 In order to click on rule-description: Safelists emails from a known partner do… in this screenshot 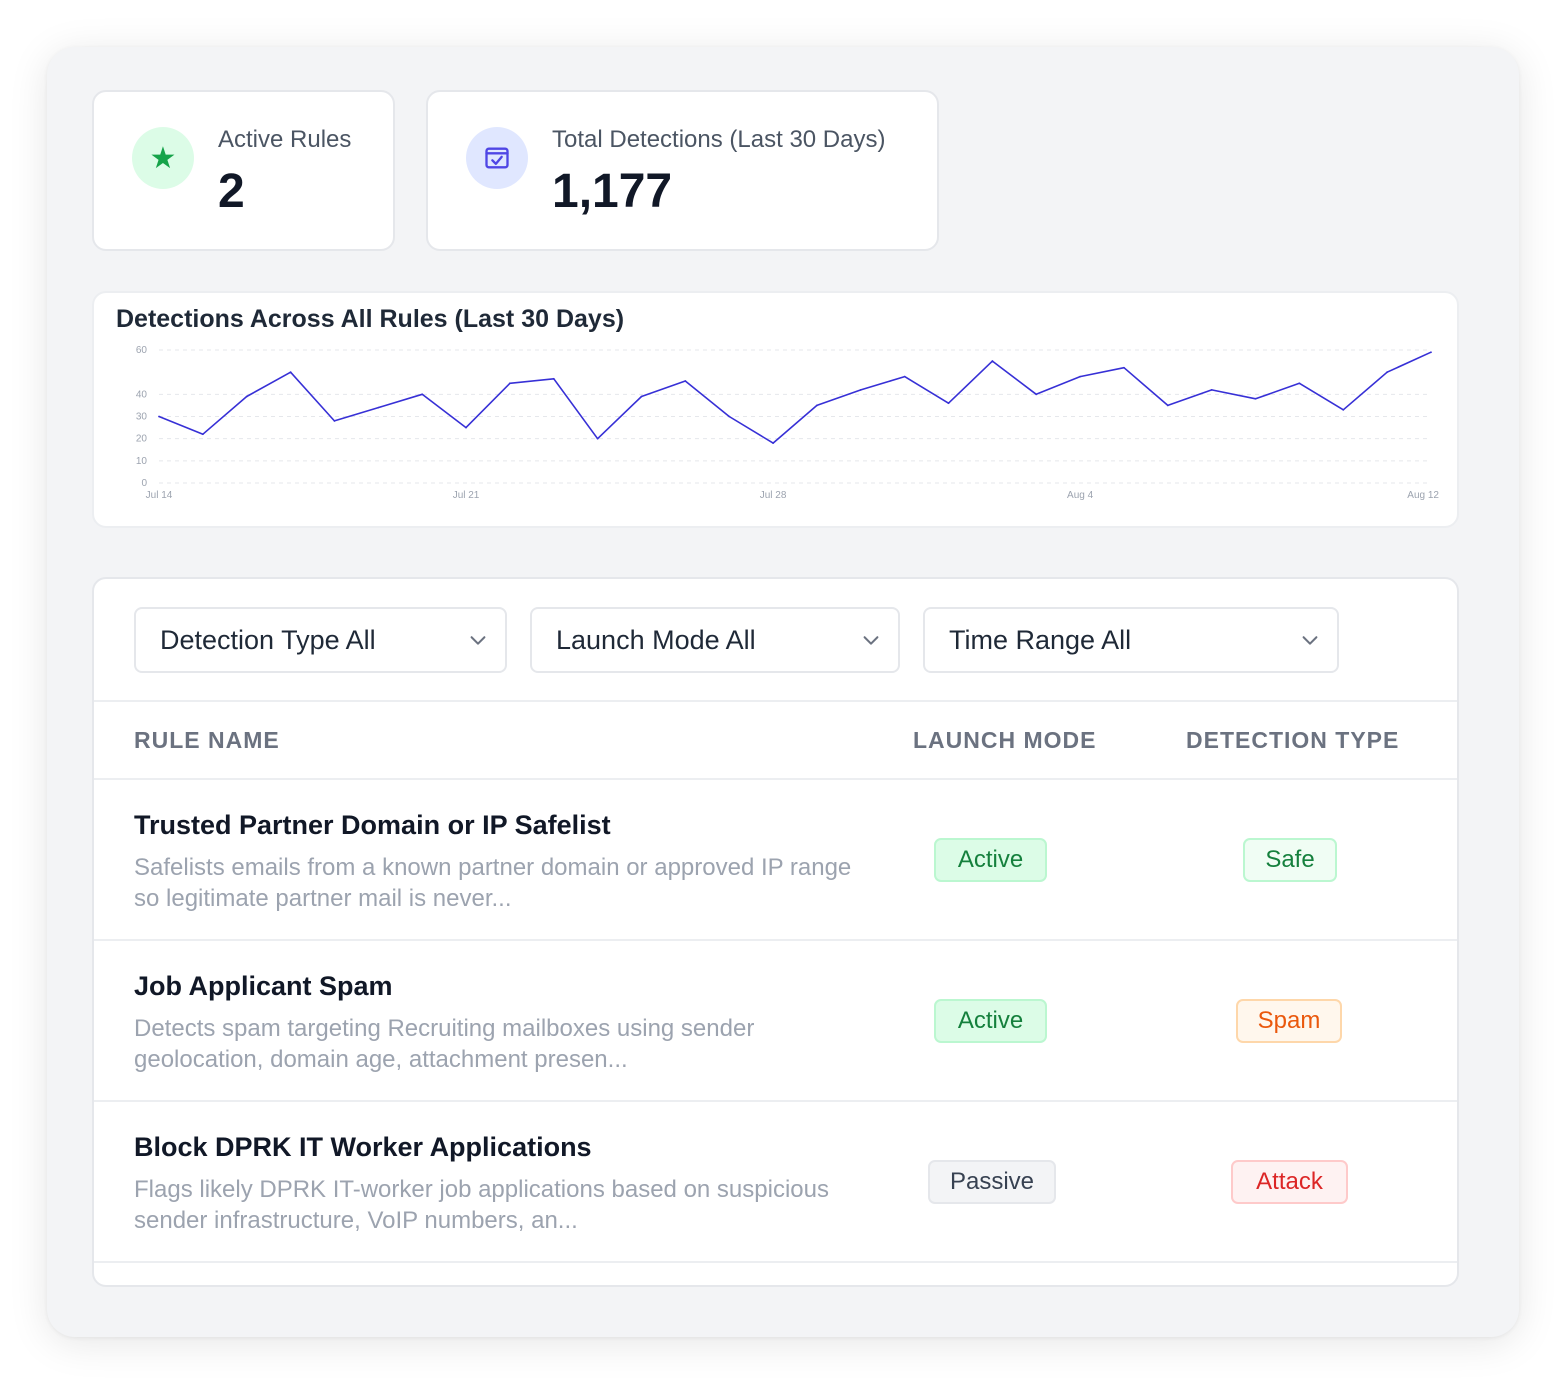, I will do `click(514, 883)`.